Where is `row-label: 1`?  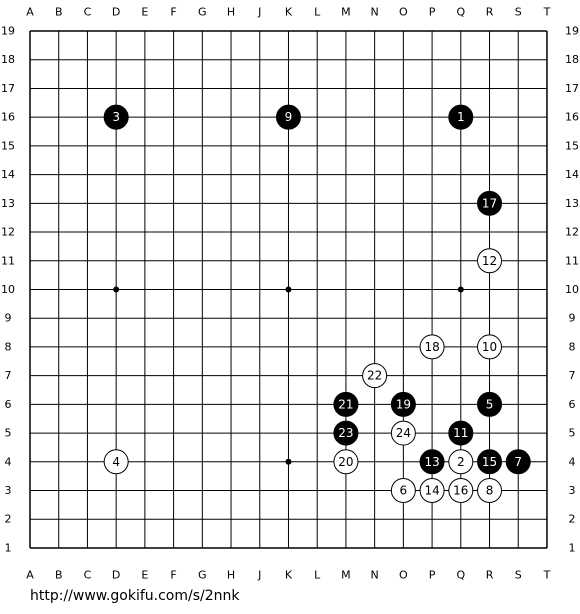
row-label: 1 is located at coordinates (572, 547).